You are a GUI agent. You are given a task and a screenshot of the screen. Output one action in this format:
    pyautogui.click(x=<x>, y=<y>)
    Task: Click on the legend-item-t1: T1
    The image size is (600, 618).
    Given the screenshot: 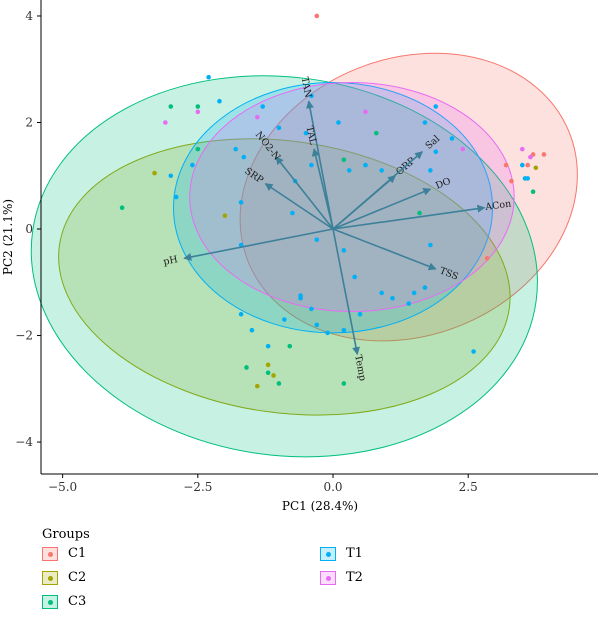 What is the action you would take?
    pyautogui.click(x=341, y=553)
    